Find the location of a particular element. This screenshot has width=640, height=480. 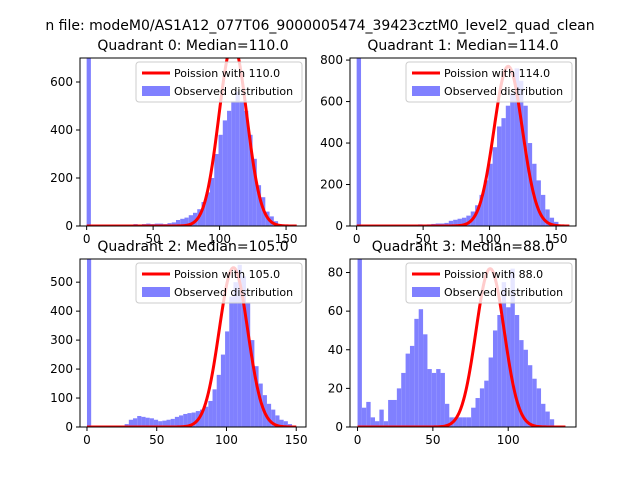

y-tick-label: 200 is located at coordinates (61, 369).